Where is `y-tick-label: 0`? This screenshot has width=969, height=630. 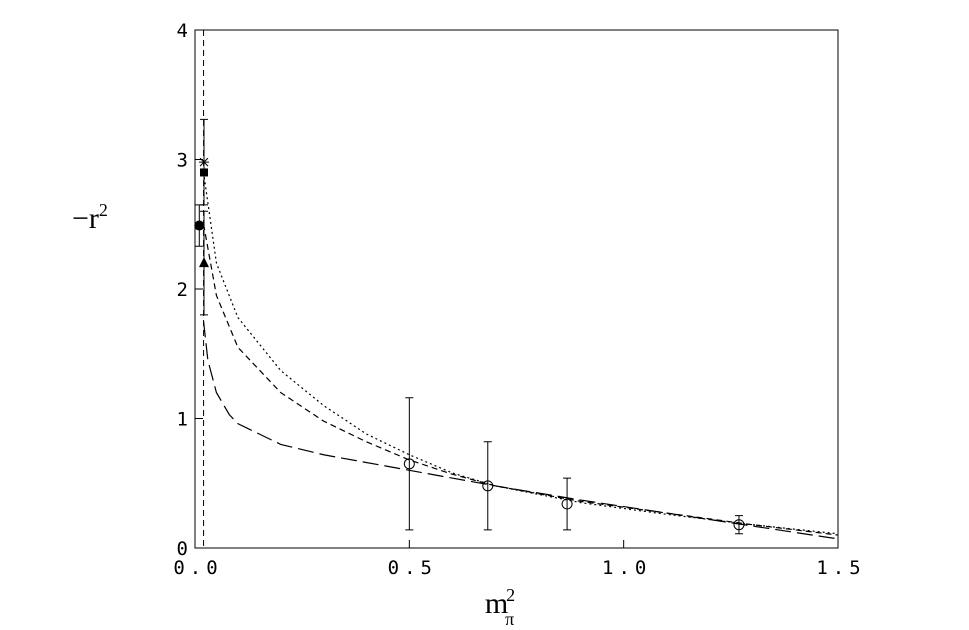
y-tick-label: 0 is located at coordinates (185, 549).